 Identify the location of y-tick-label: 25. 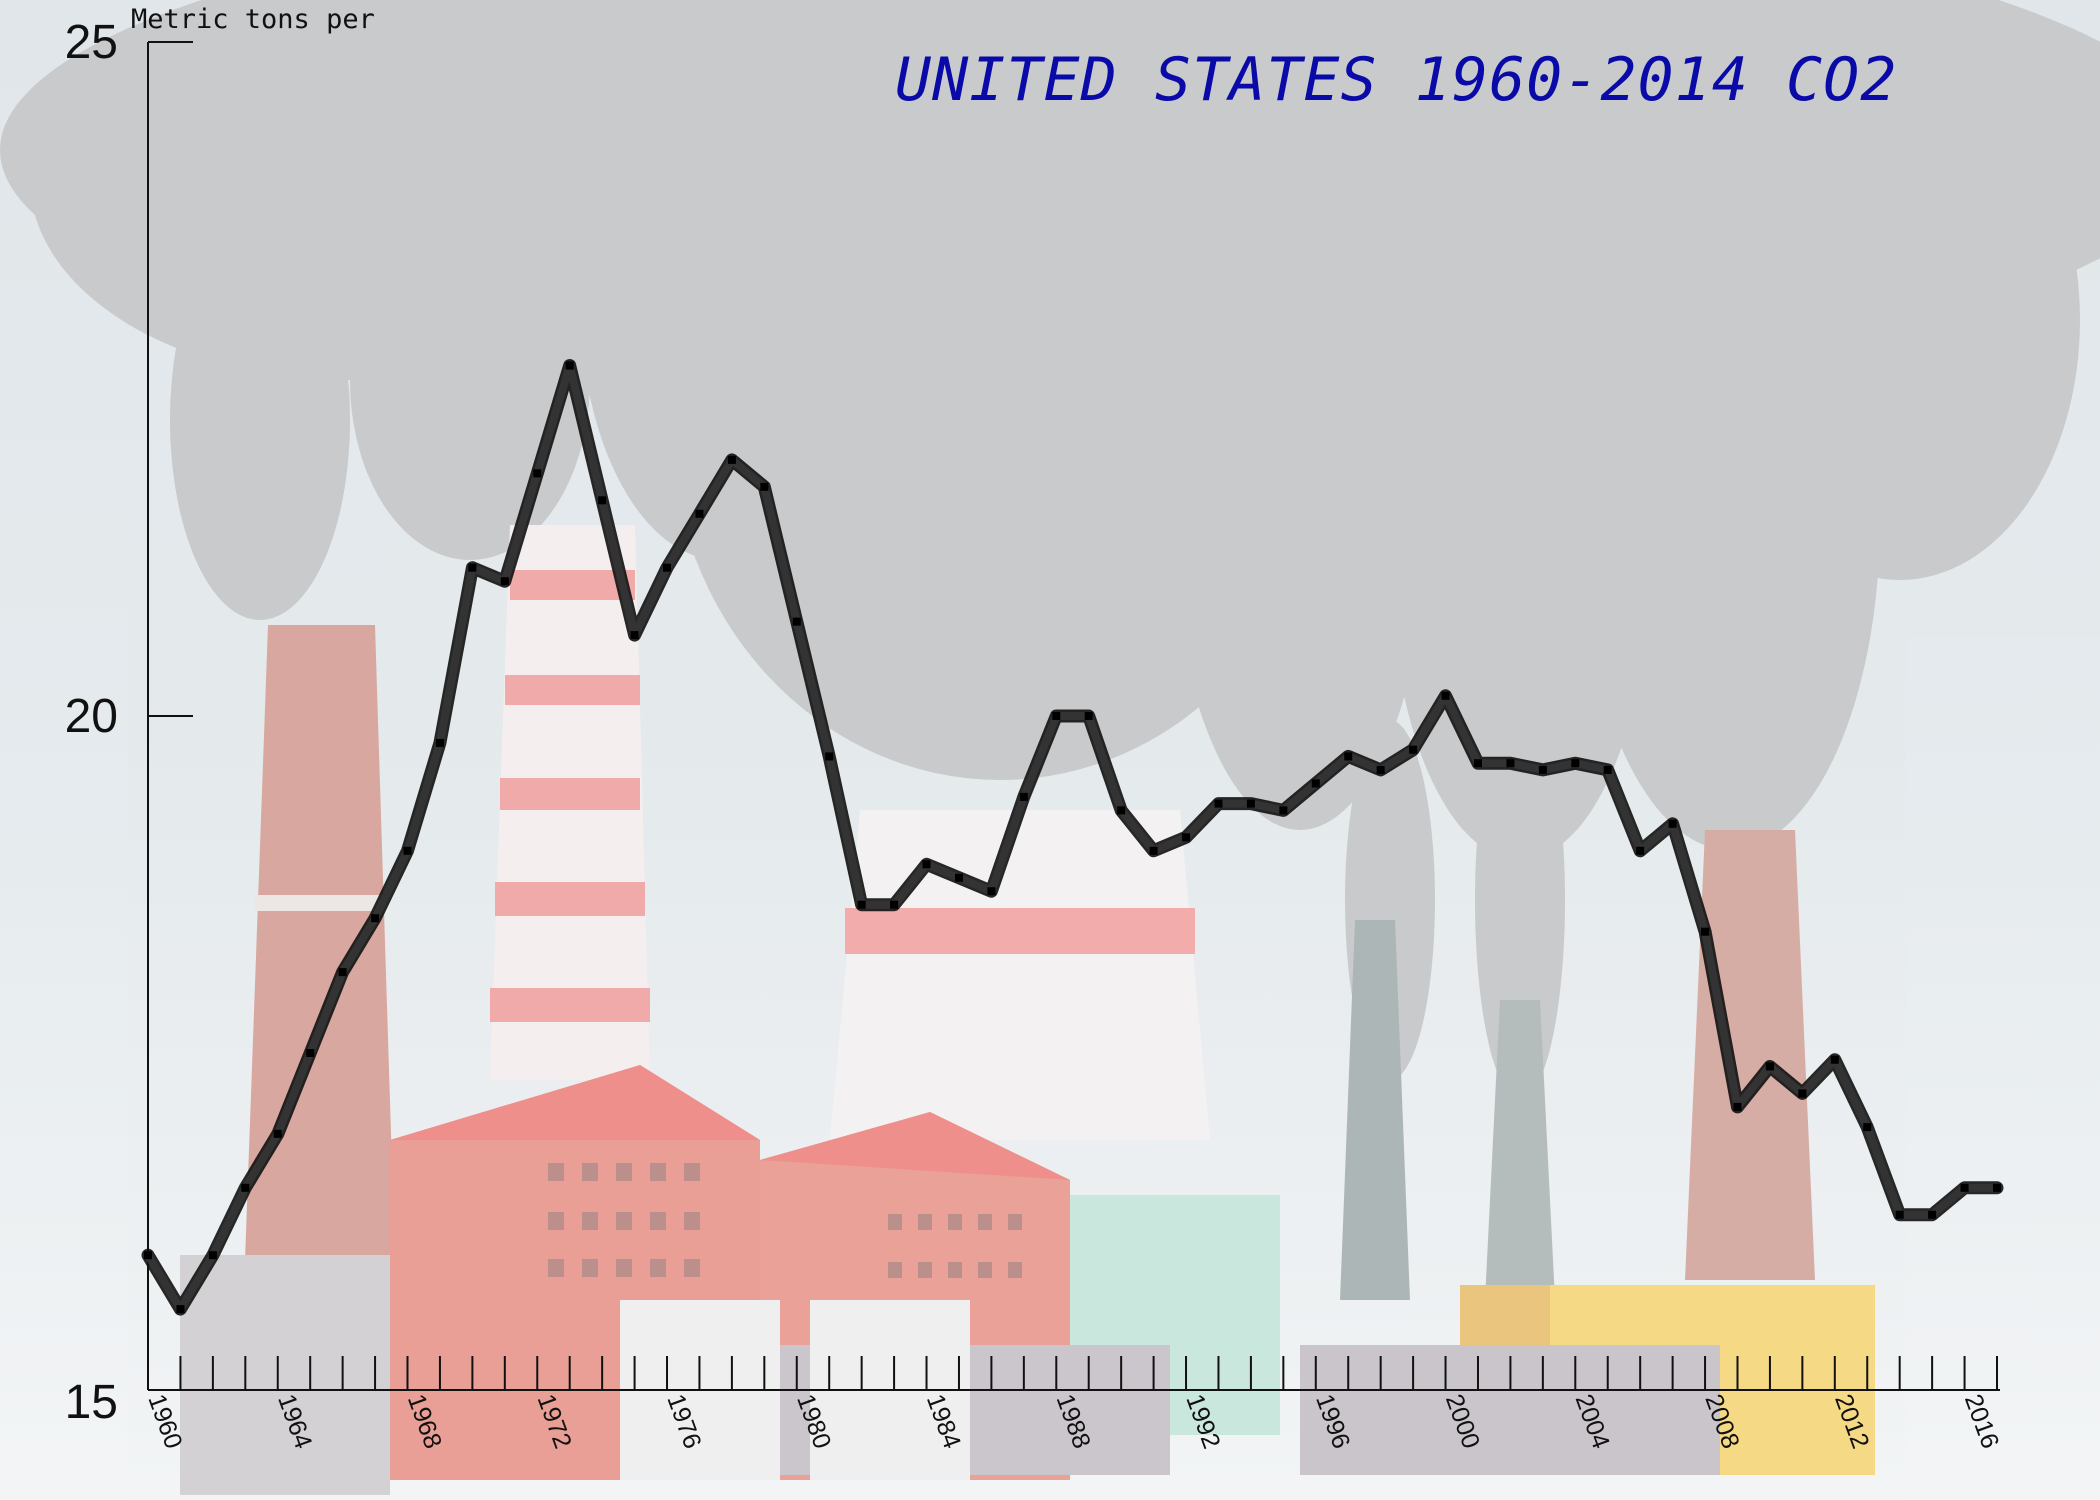
(91, 42).